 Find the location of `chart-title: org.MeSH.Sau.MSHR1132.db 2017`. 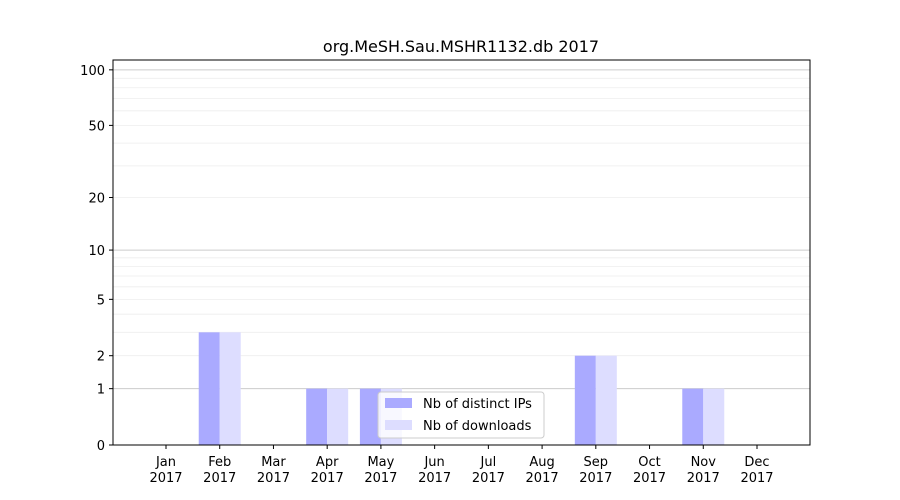

chart-title: org.MeSH.Sau.MSHR1132.db 2017 is located at coordinates (461, 46).